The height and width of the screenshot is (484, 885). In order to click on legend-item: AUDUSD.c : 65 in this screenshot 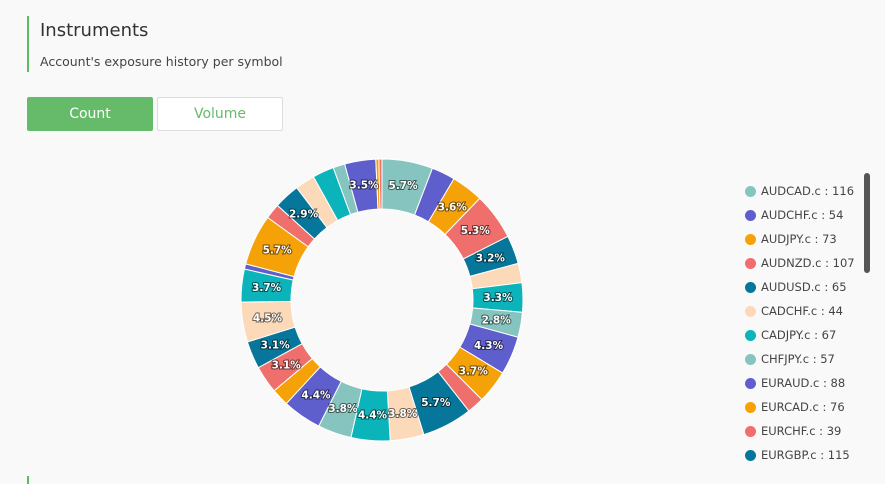, I will do `click(805, 287)`.